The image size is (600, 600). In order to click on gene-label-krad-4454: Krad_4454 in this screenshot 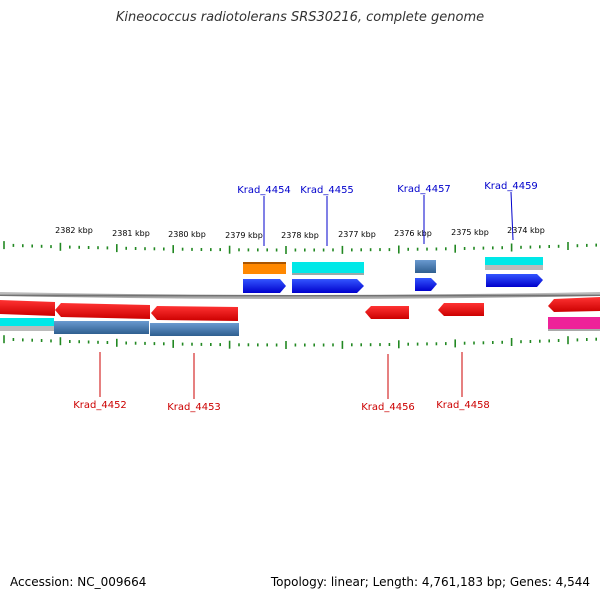, I will do `click(264, 190)`.